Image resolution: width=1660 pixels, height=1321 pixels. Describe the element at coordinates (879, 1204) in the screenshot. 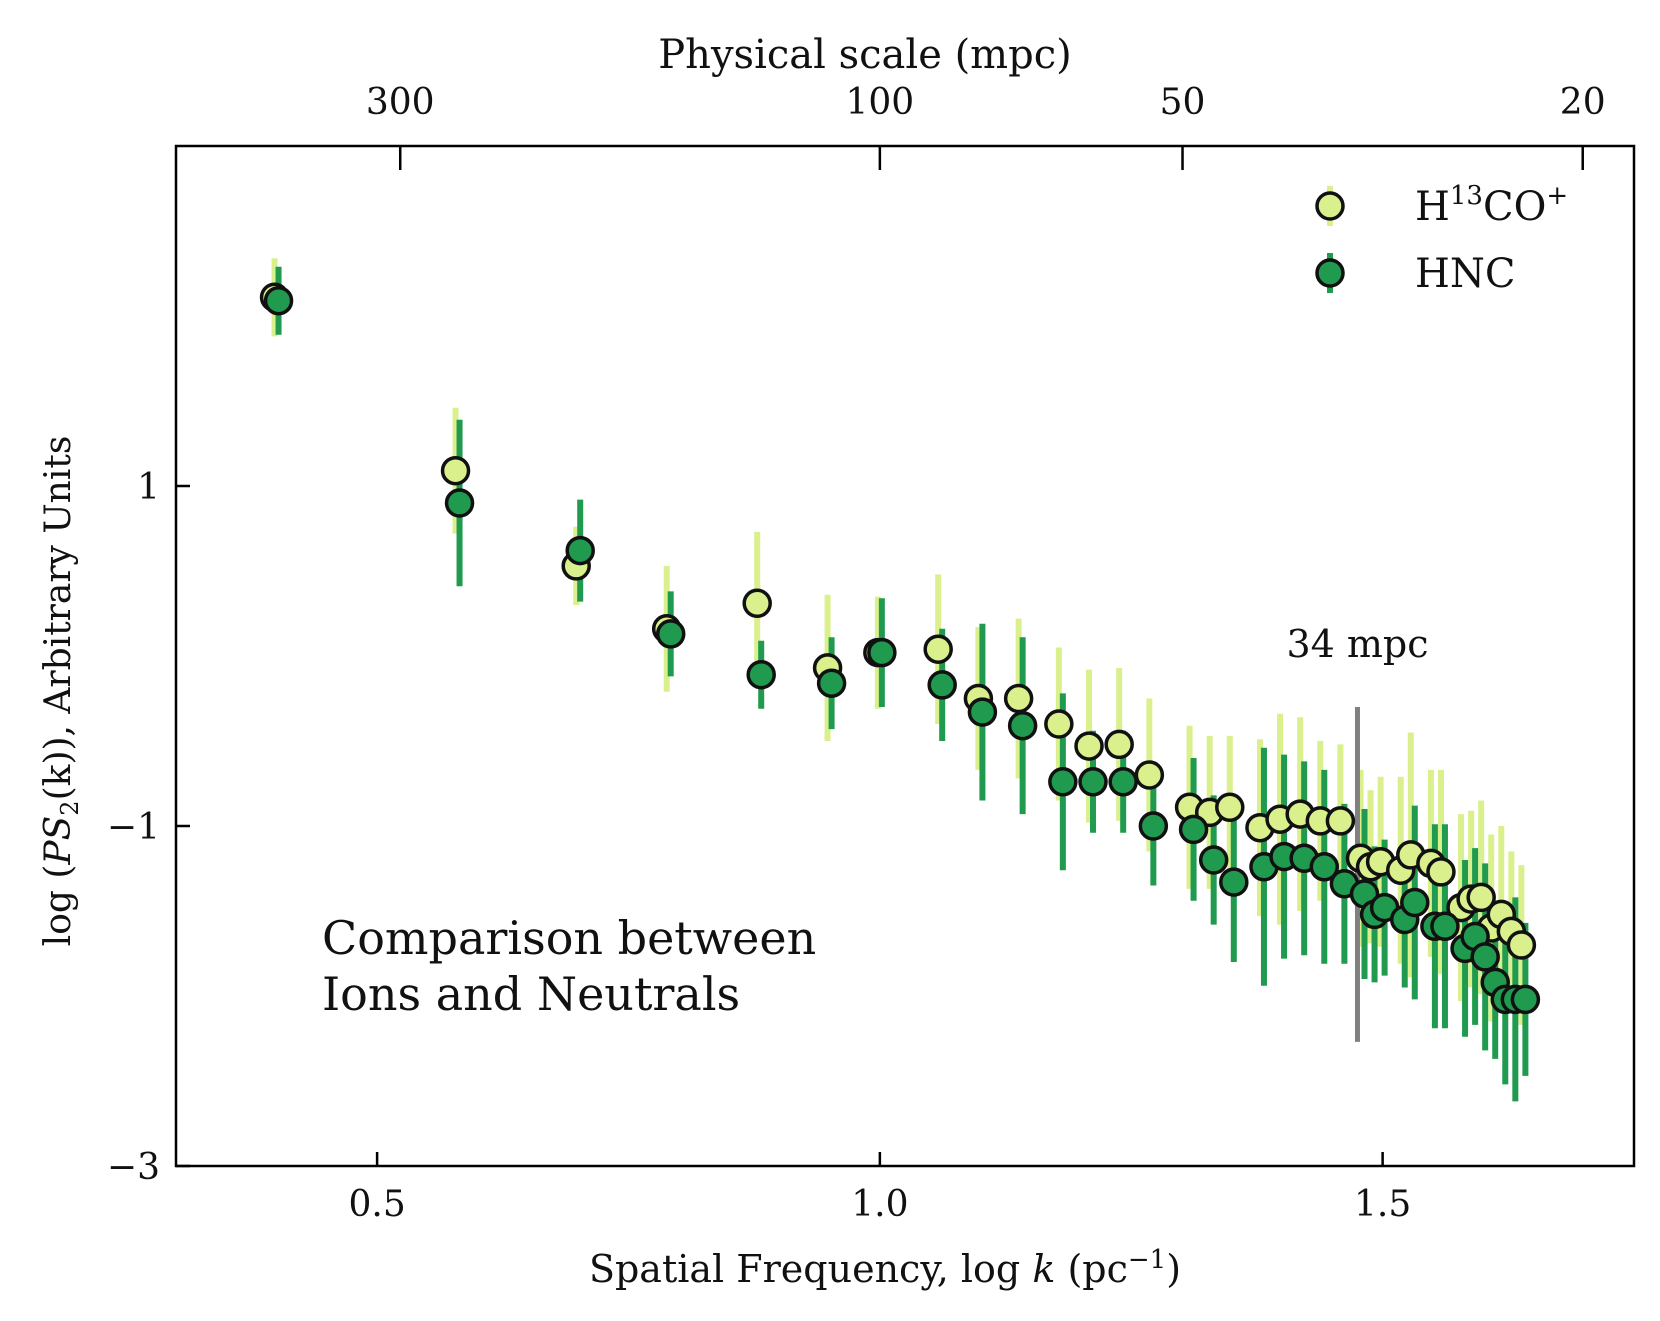

I see `x-tick-label: 1.0` at that location.